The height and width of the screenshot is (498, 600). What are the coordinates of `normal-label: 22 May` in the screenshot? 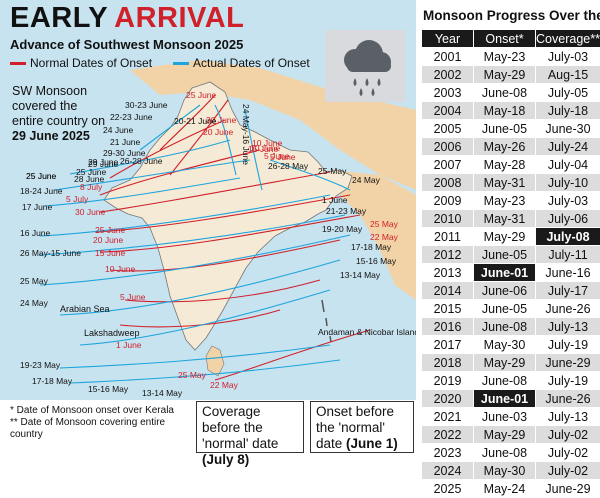 It's located at (224, 385).